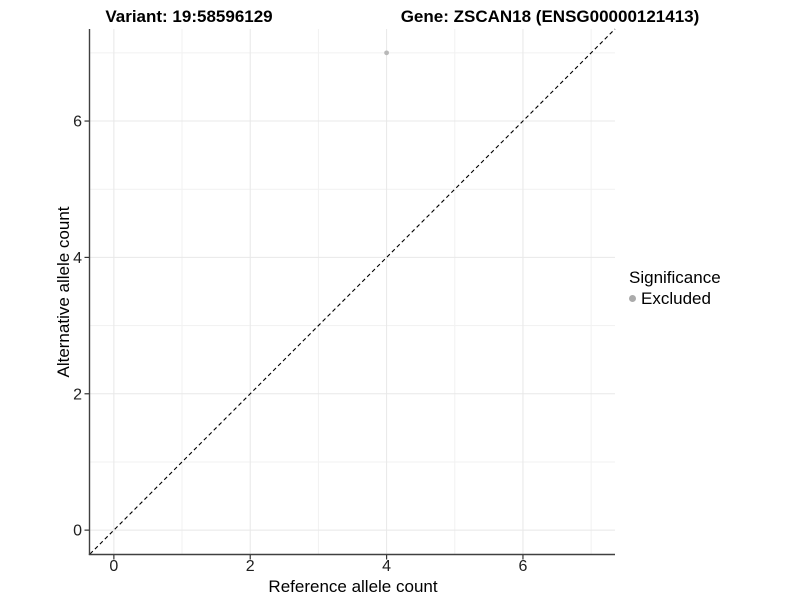  Describe the element at coordinates (113, 566) in the screenshot. I see `x-tick-label: 0` at that location.